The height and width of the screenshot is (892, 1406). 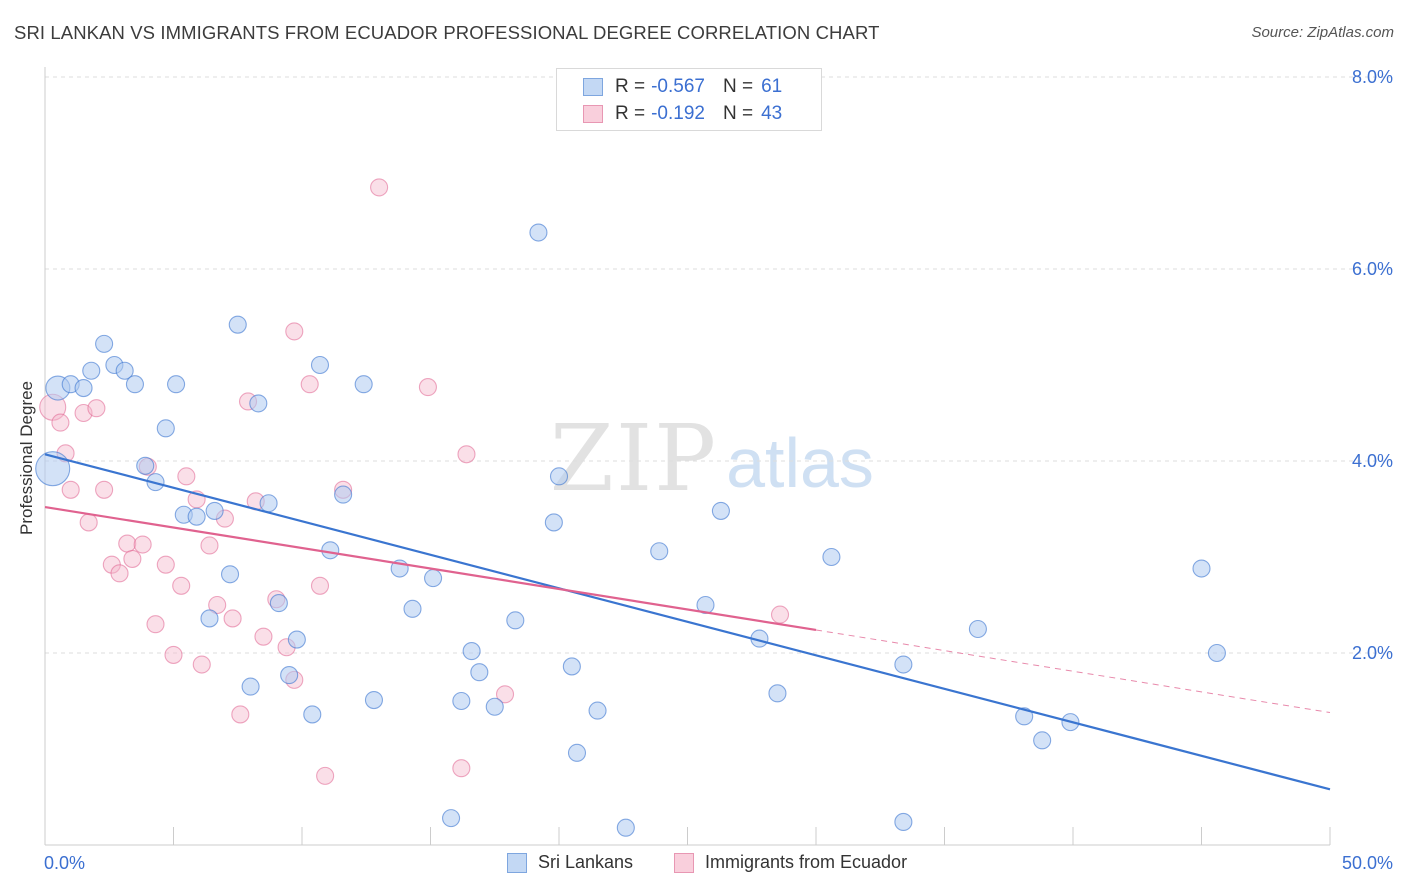 What do you see at coordinates (678, 113) in the screenshot?
I see `legend-r-value: -0.192` at bounding box center [678, 113].